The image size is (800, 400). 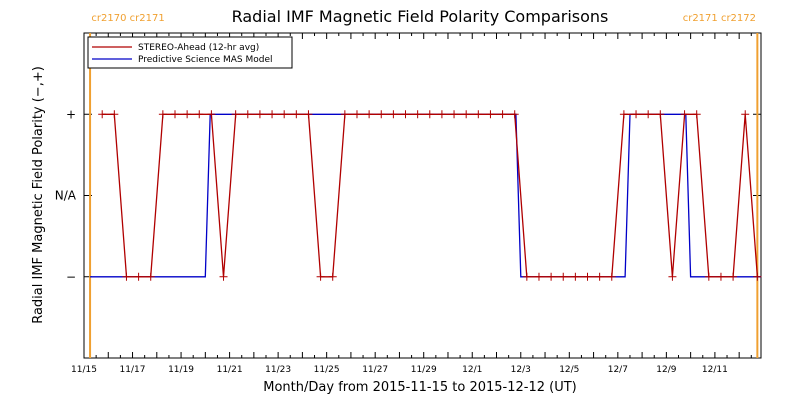 I want to click on x-tick-label: 11/27, so click(x=375, y=370).